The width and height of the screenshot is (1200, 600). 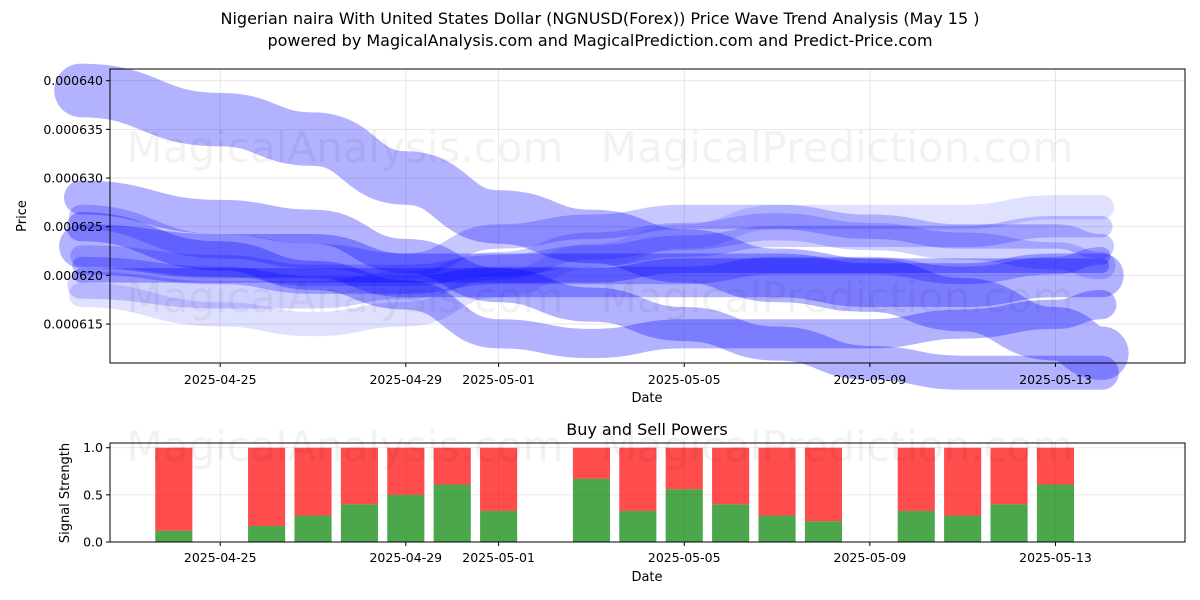 What do you see at coordinates (646, 577) in the screenshot?
I see `signal-x-axis-label: Date` at bounding box center [646, 577].